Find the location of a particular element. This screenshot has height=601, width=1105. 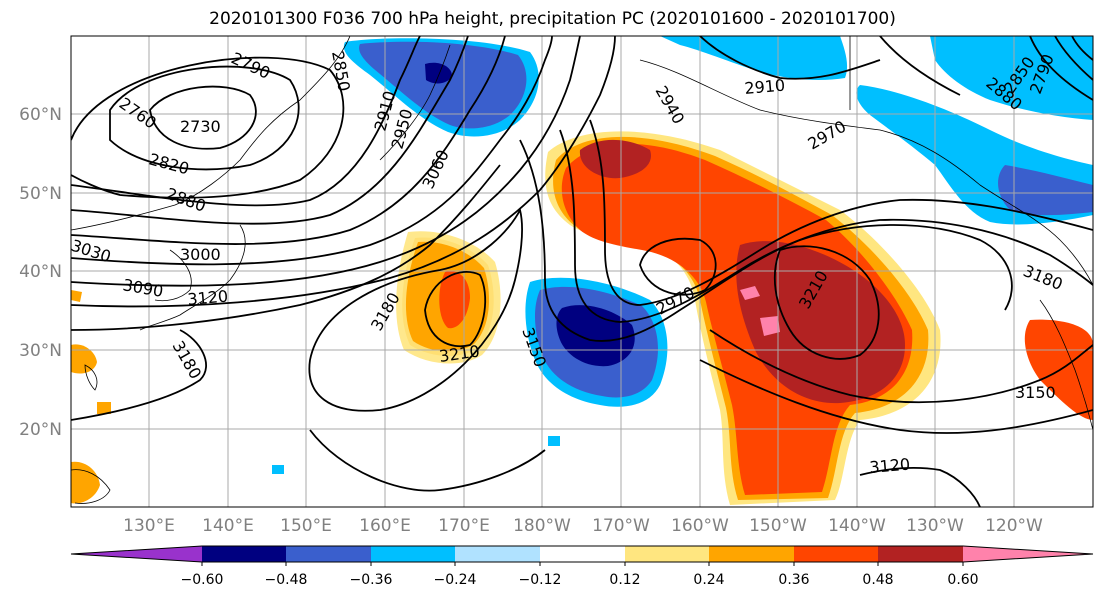

precip-area-g is located at coordinates (76, 296).